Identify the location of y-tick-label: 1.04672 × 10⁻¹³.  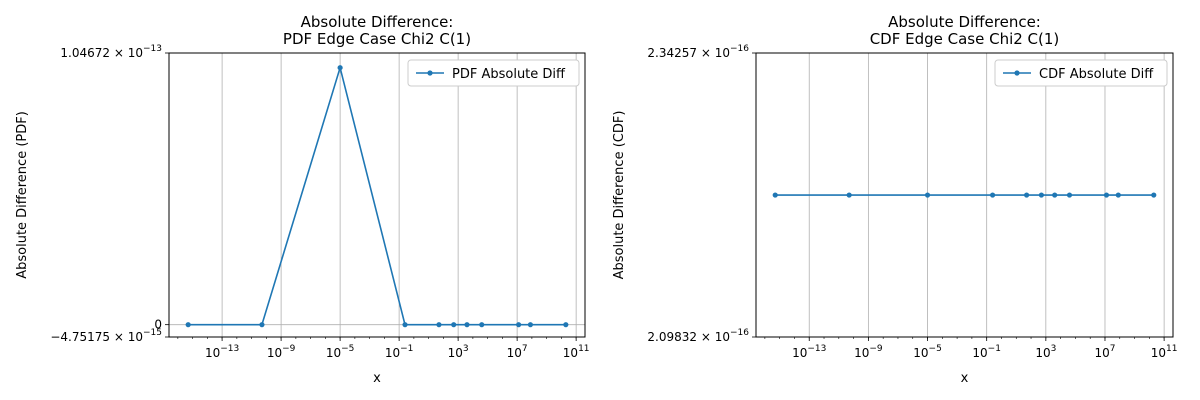
(111, 52).